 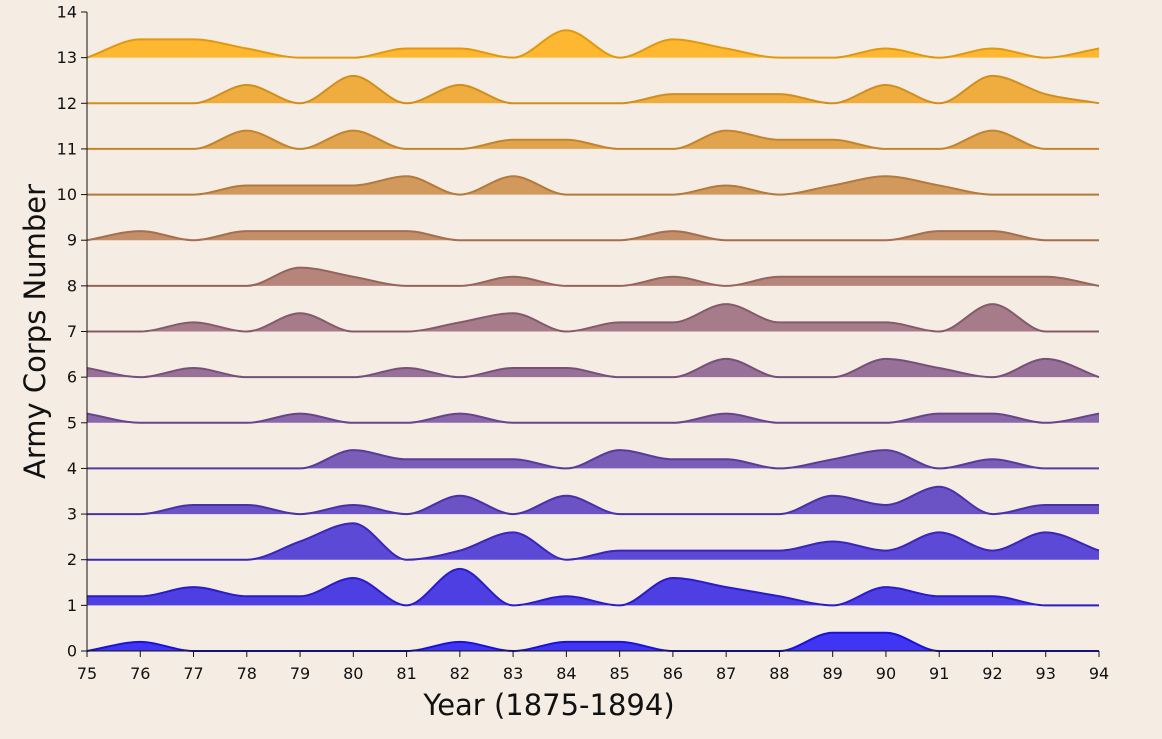 What do you see at coordinates (247, 673) in the screenshot?
I see `x-tick-label: 78` at bounding box center [247, 673].